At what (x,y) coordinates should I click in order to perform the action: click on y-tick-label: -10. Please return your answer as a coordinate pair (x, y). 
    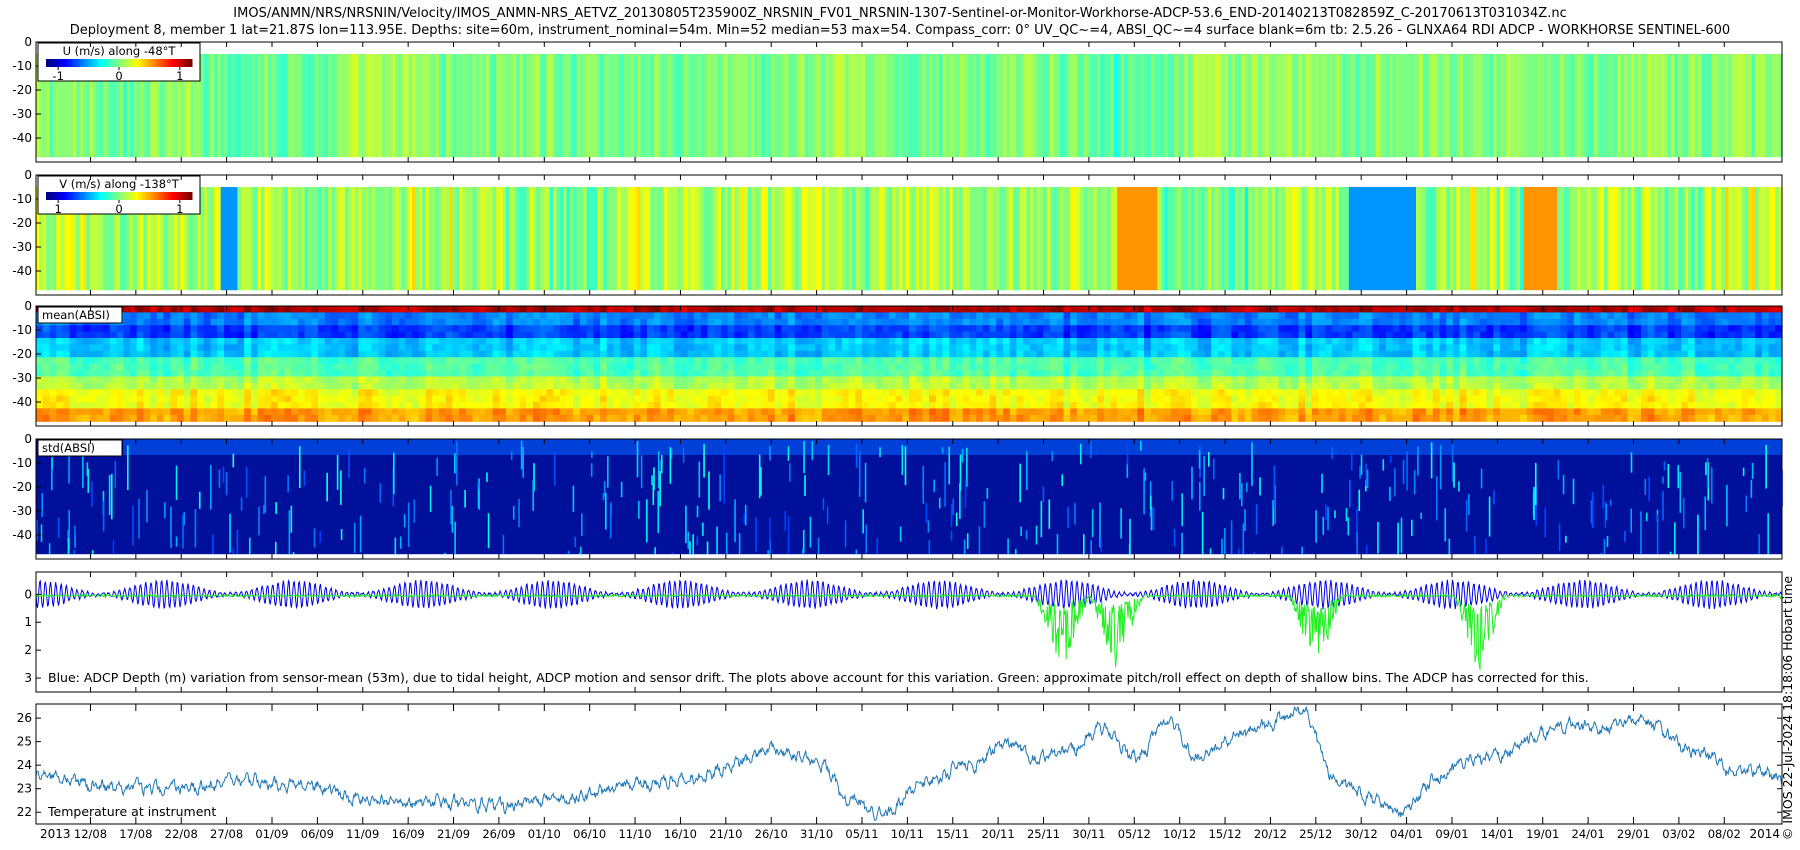
    Looking at the image, I should click on (22, 199).